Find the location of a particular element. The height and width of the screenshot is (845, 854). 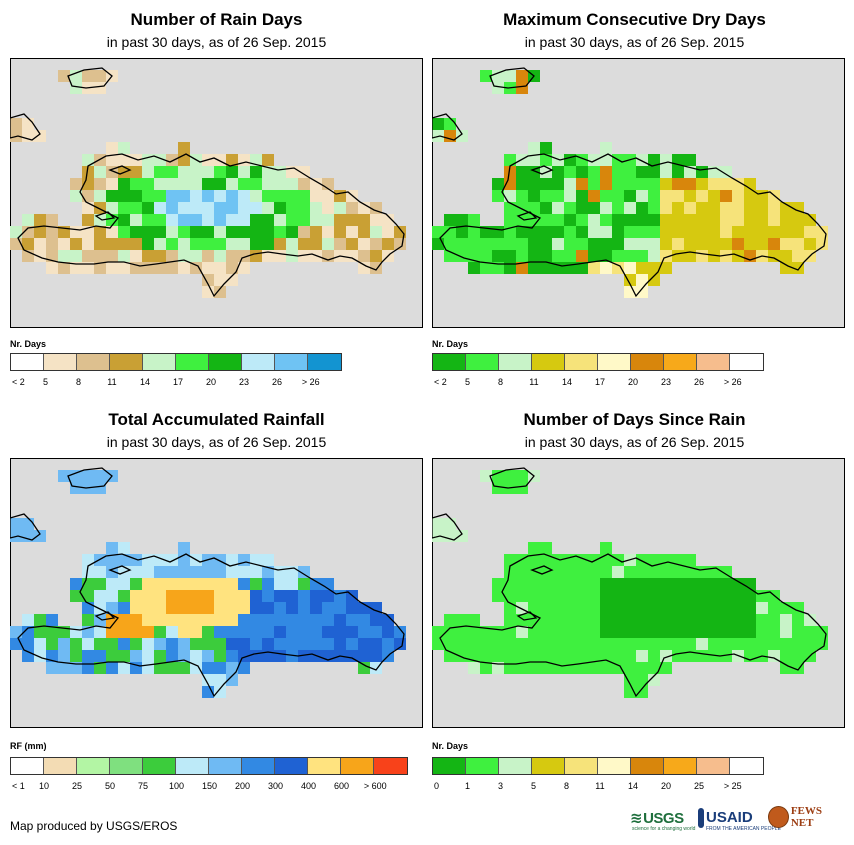

legend-tick-label: 26 is located at coordinates (277, 382).